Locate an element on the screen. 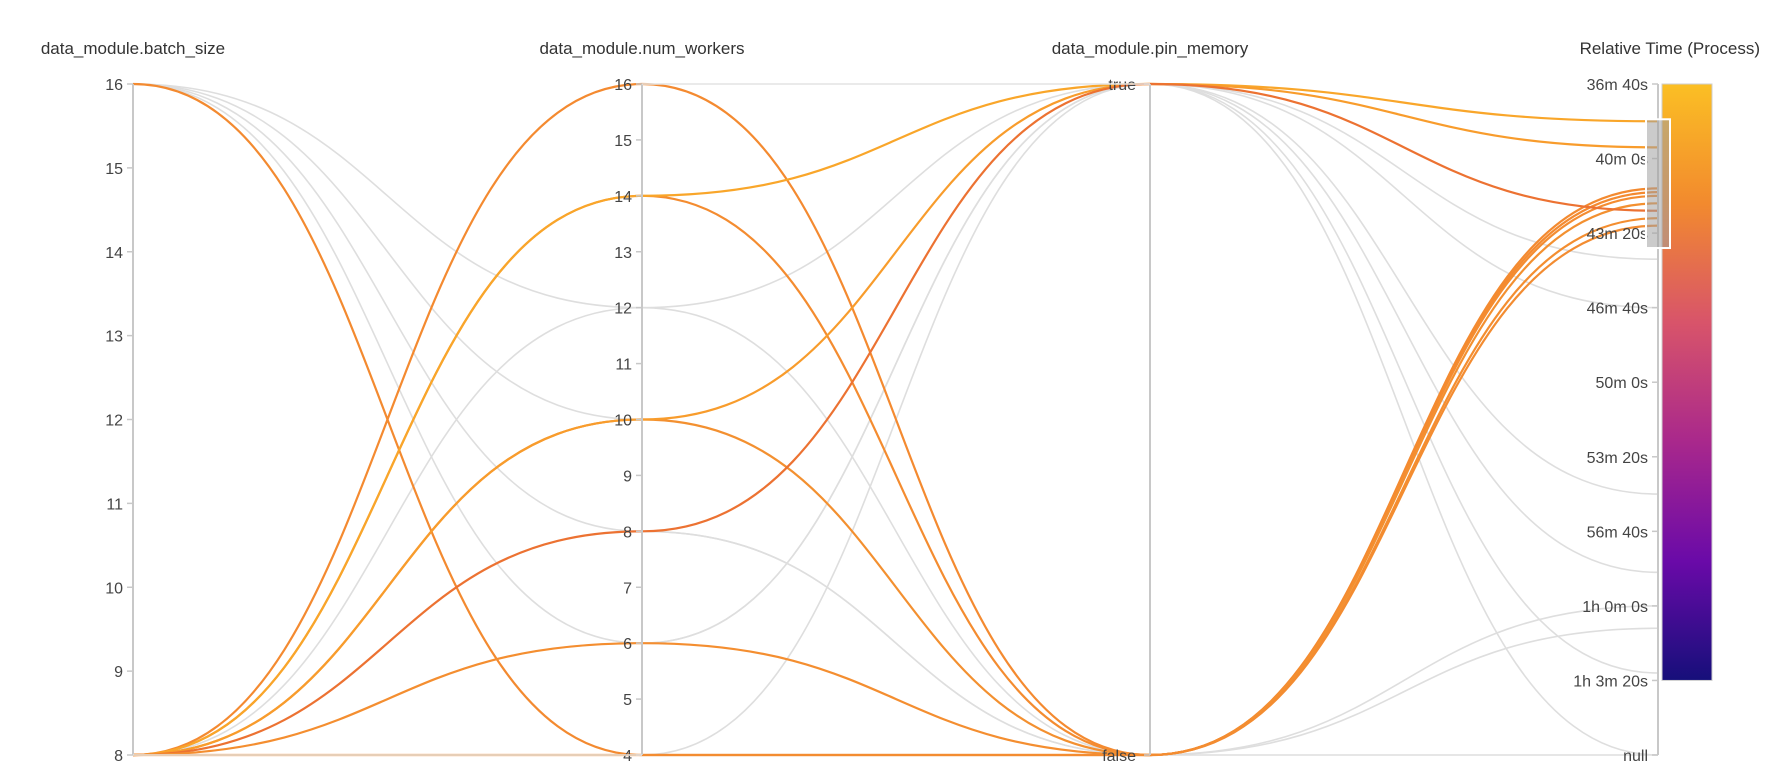 The width and height of the screenshot is (1777, 774). tick-label: 36m 40s is located at coordinates (1617, 85).